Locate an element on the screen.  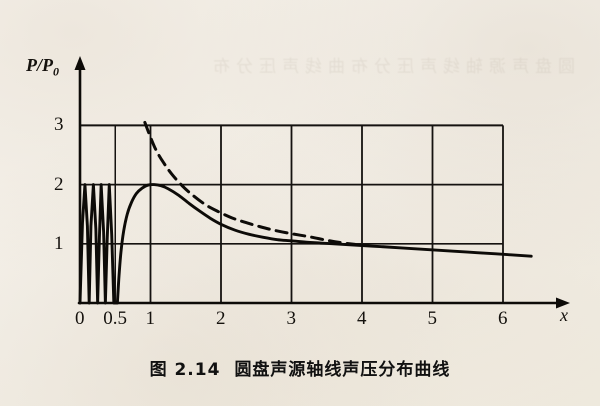
figure-caption-number: 图 2.14 is located at coordinates (185, 370).